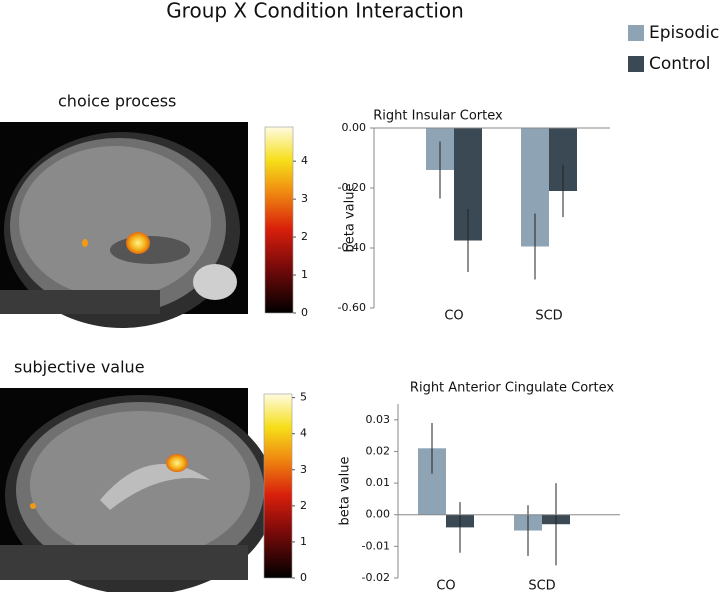  Describe the element at coordinates (352, 247) in the screenshot. I see `y-tick-label: -0.40` at that location.